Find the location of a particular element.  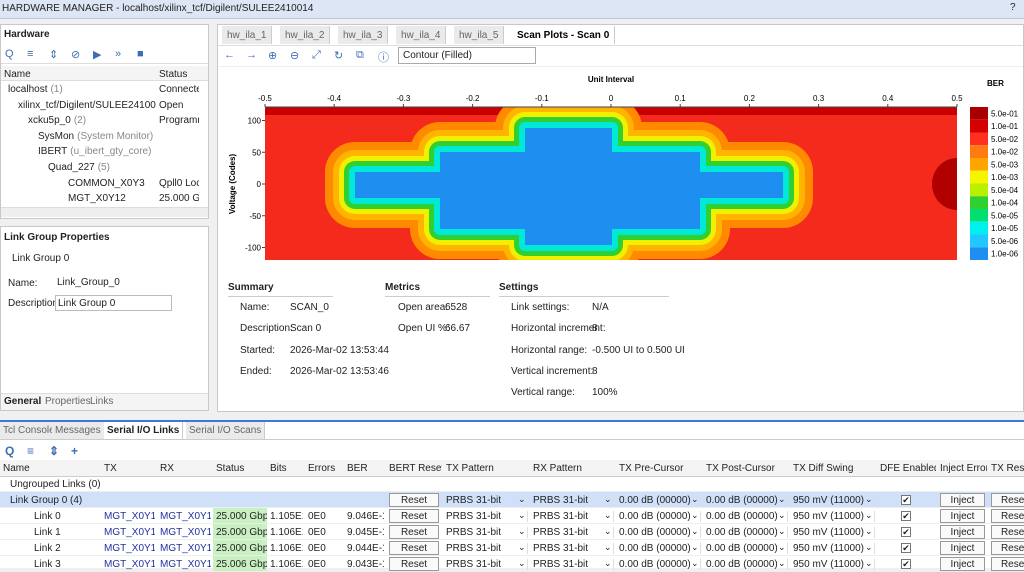

tab: Serial I/O Links is located at coordinates (144, 430).